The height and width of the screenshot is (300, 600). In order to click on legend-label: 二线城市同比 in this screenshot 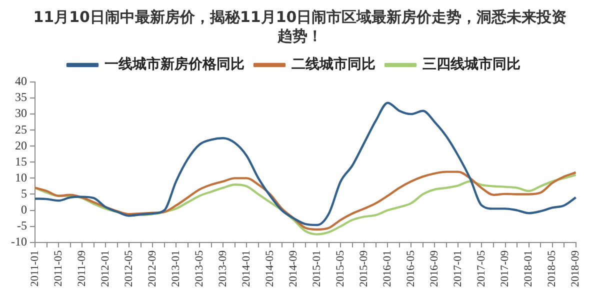, I will do `click(334, 64)`.